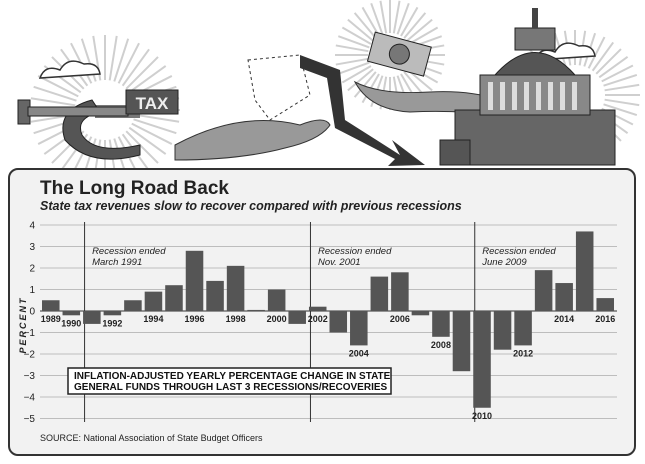 This screenshot has width=645, height=464. Describe the element at coordinates (338, 322) in the screenshot. I see `bar-2003` at that location.